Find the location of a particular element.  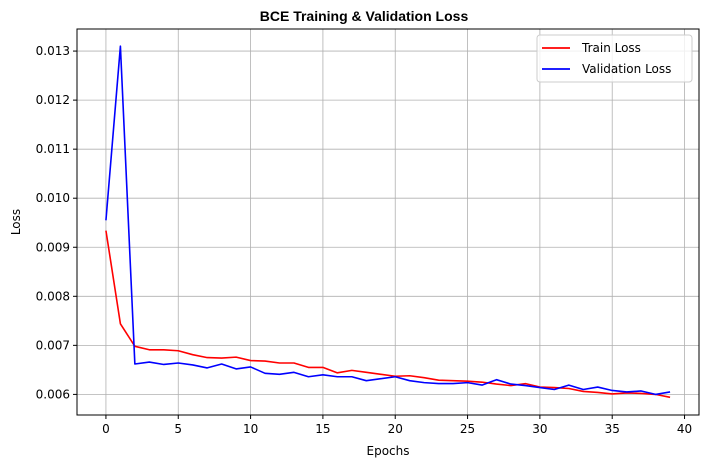

y-tick-label: 0.012 is located at coordinates (53, 100).